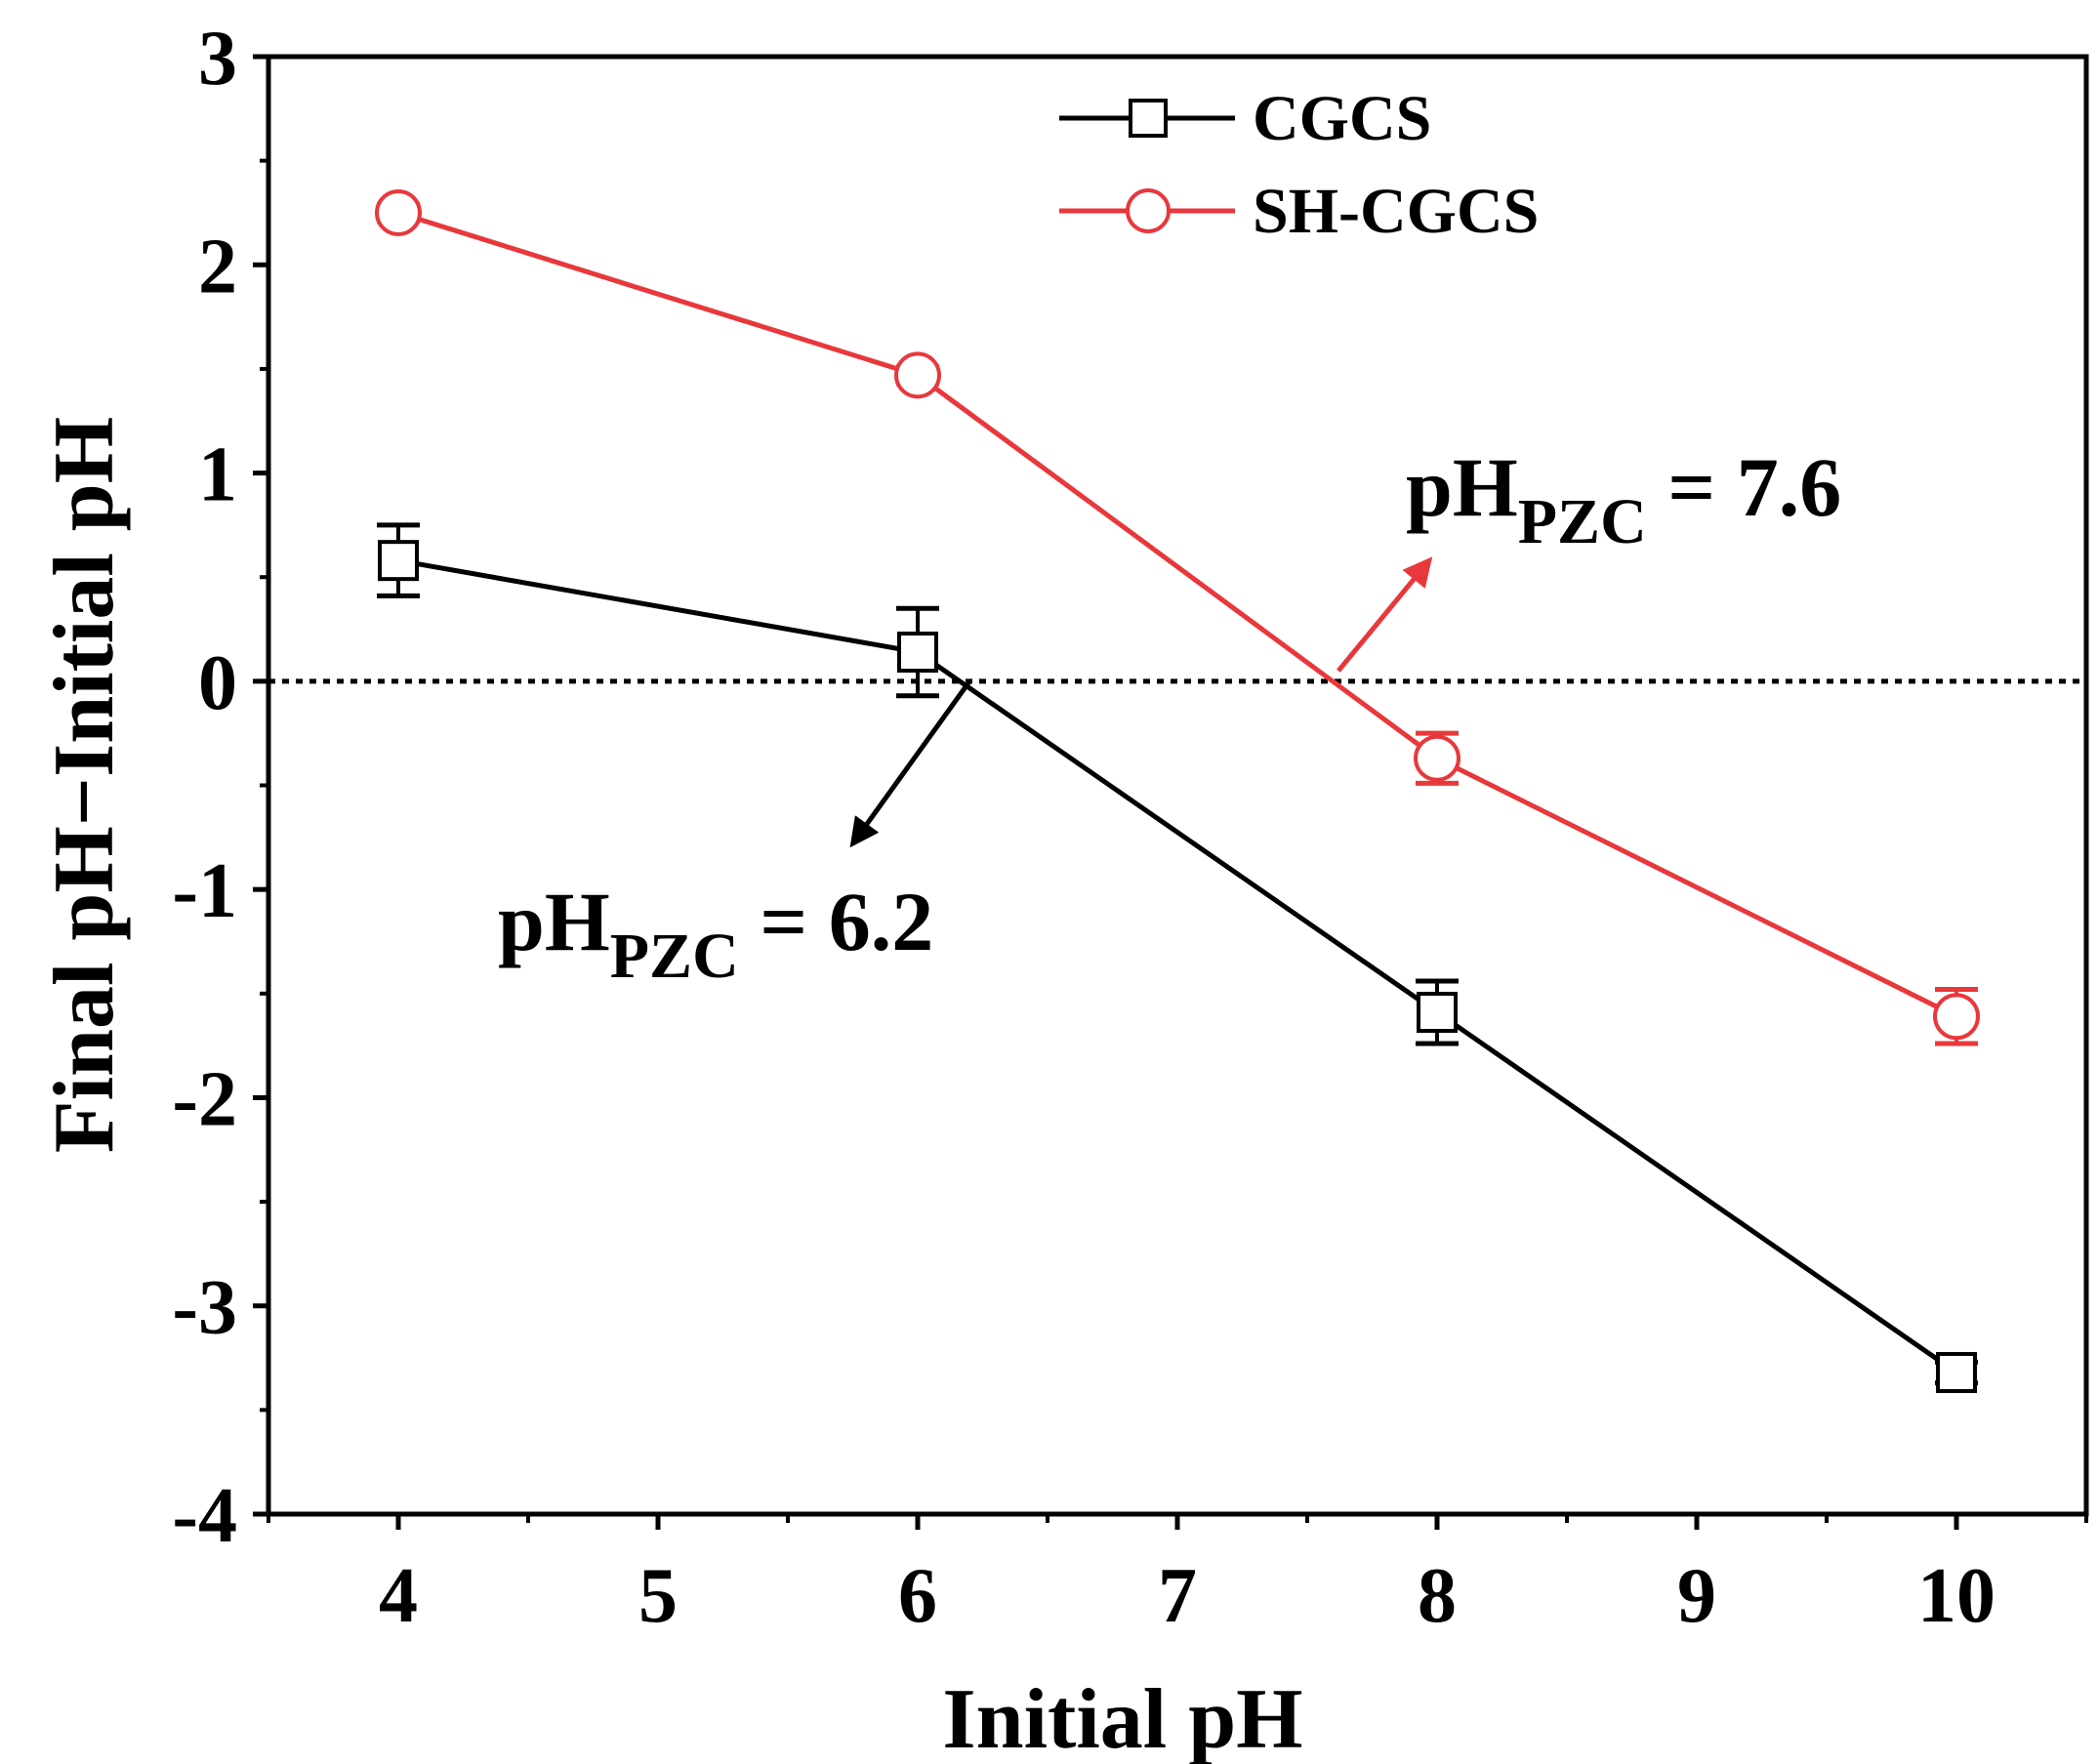 This screenshot has width=2098, height=1764. Describe the element at coordinates (84, 785) in the screenshot. I see `y-axis-title: Final pH−Initial pH` at that location.